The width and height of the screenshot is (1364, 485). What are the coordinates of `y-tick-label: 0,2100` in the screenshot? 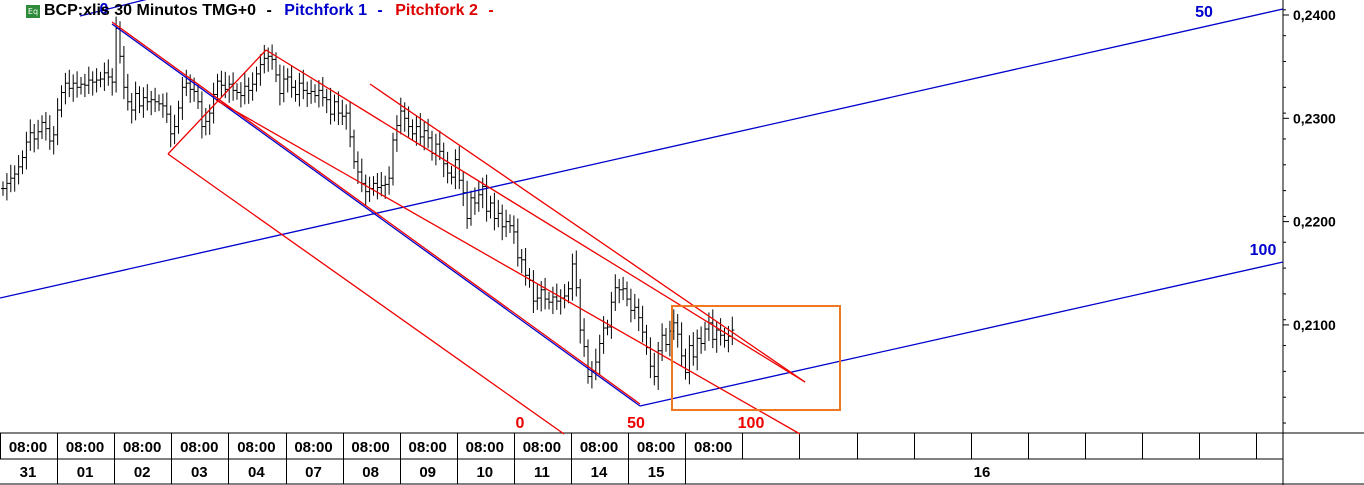 It's located at (1314, 325).